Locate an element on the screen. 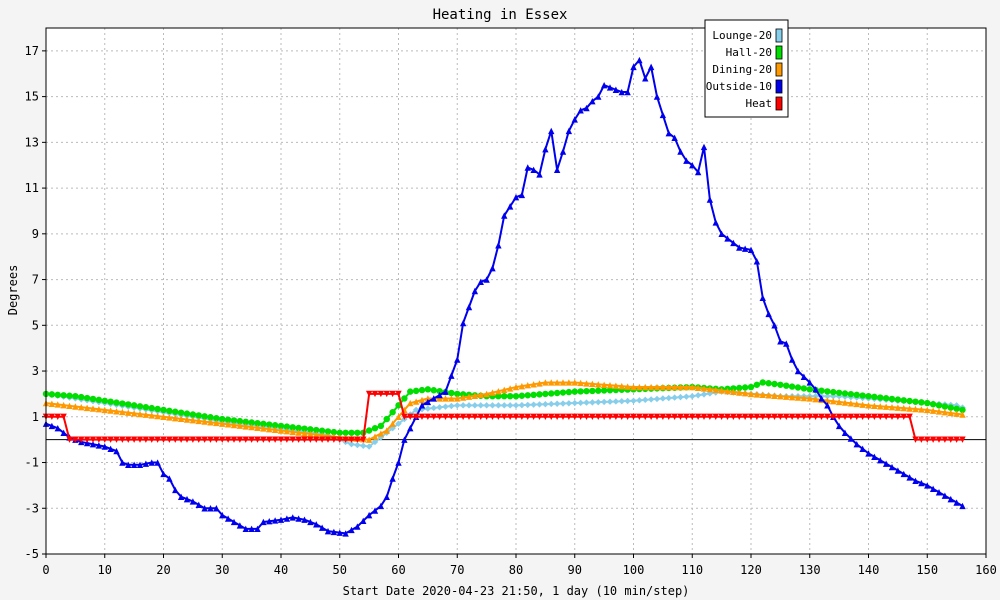 The image size is (1000, 600). x-tick-label: 40 is located at coordinates (281, 570).